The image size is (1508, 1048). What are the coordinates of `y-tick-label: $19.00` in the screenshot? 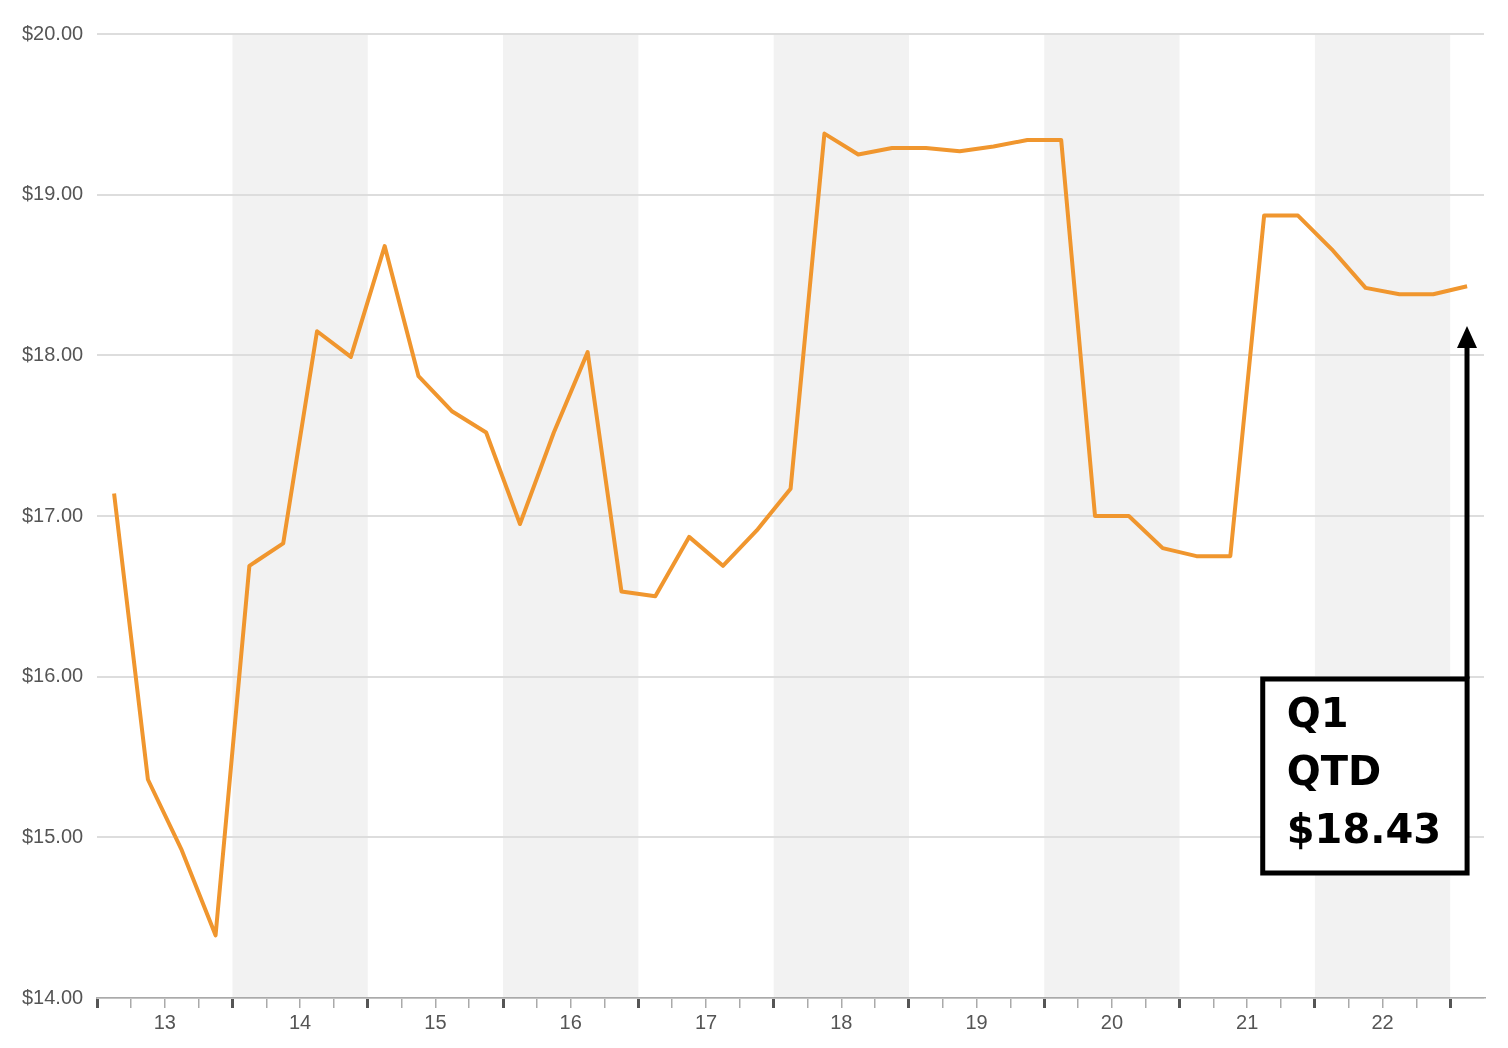 It's located at (53, 193).